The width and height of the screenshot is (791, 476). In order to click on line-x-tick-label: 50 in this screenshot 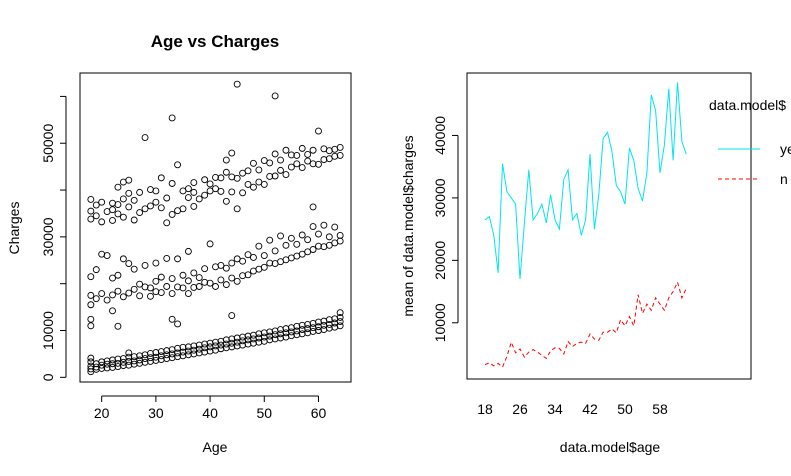, I will do `click(625, 409)`.